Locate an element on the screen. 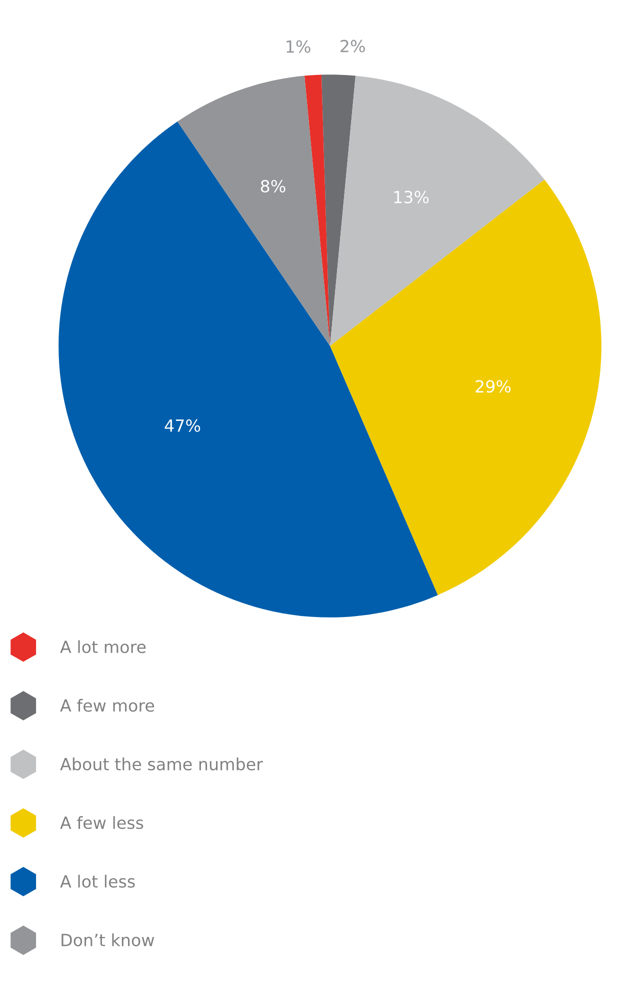 Image resolution: width=617 pixels, height=990 pixels. data-label: 8% is located at coordinates (273, 186).